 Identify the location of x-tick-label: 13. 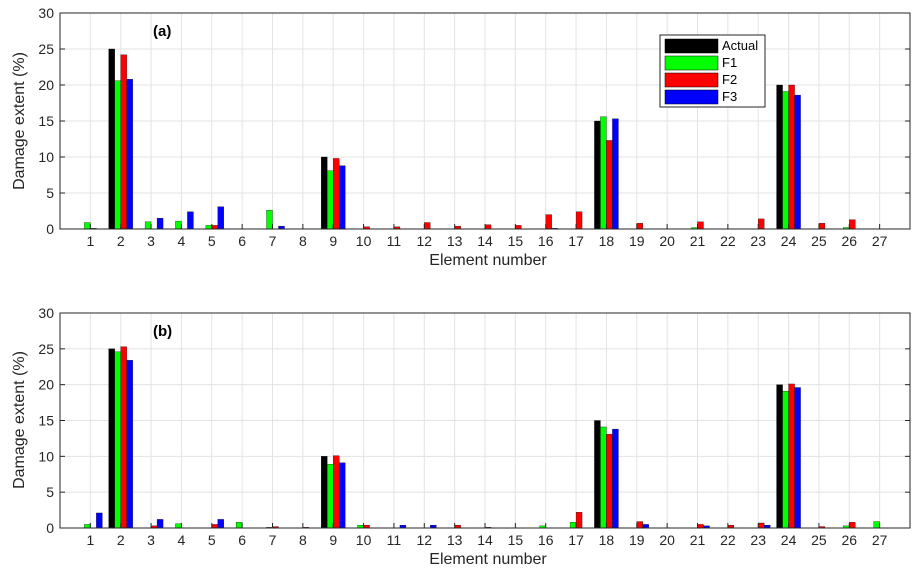
(455, 540).